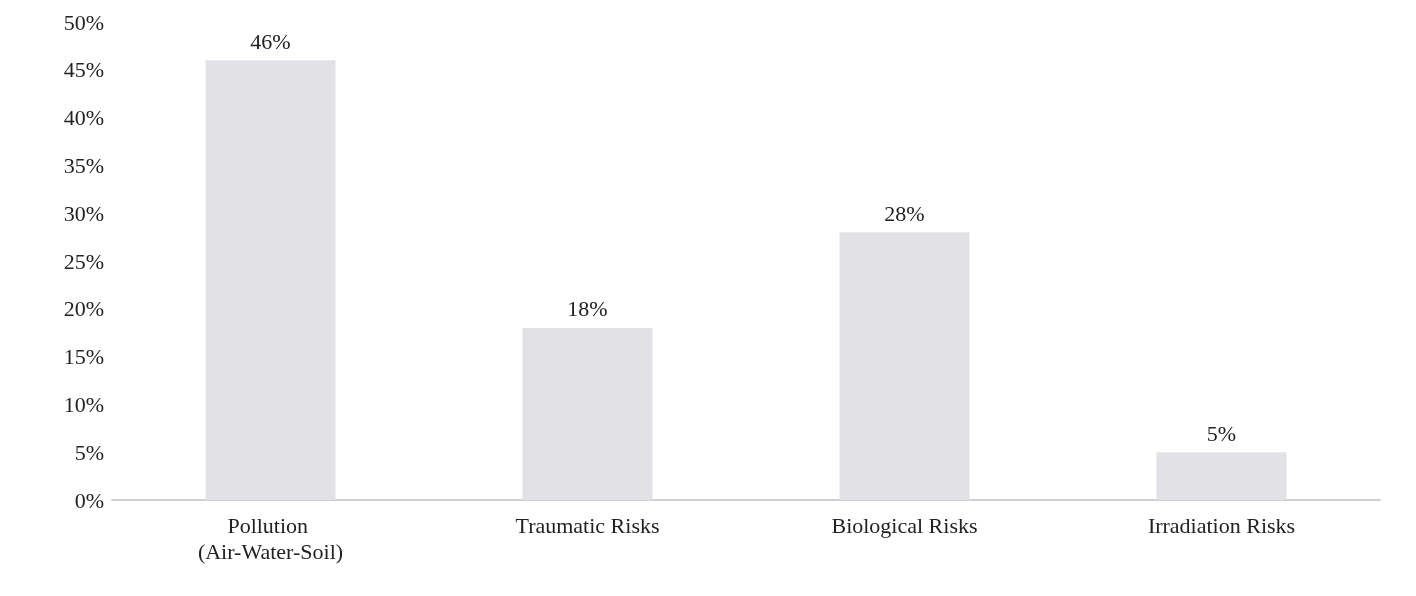 The height and width of the screenshot is (596, 1416). What do you see at coordinates (1221, 525) in the screenshot?
I see `x-tick-label: Irradiation Risks` at bounding box center [1221, 525].